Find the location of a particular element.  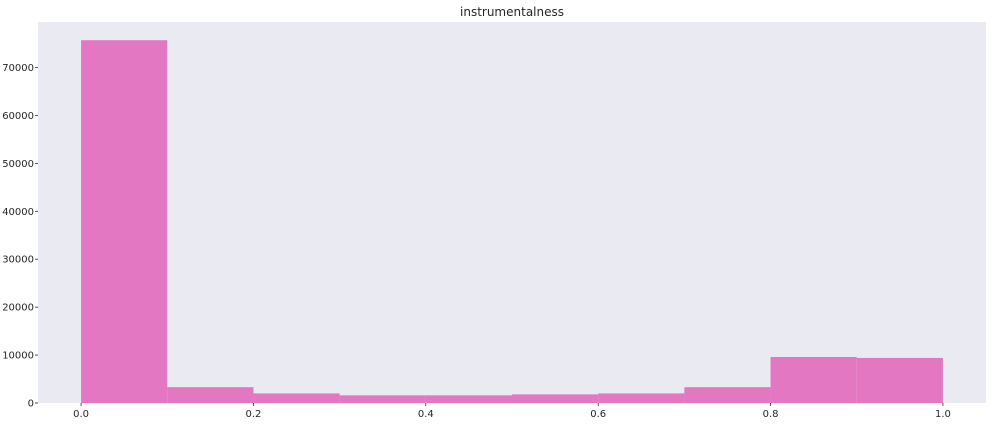

x-tick-label: 0.8 is located at coordinates (771, 414).